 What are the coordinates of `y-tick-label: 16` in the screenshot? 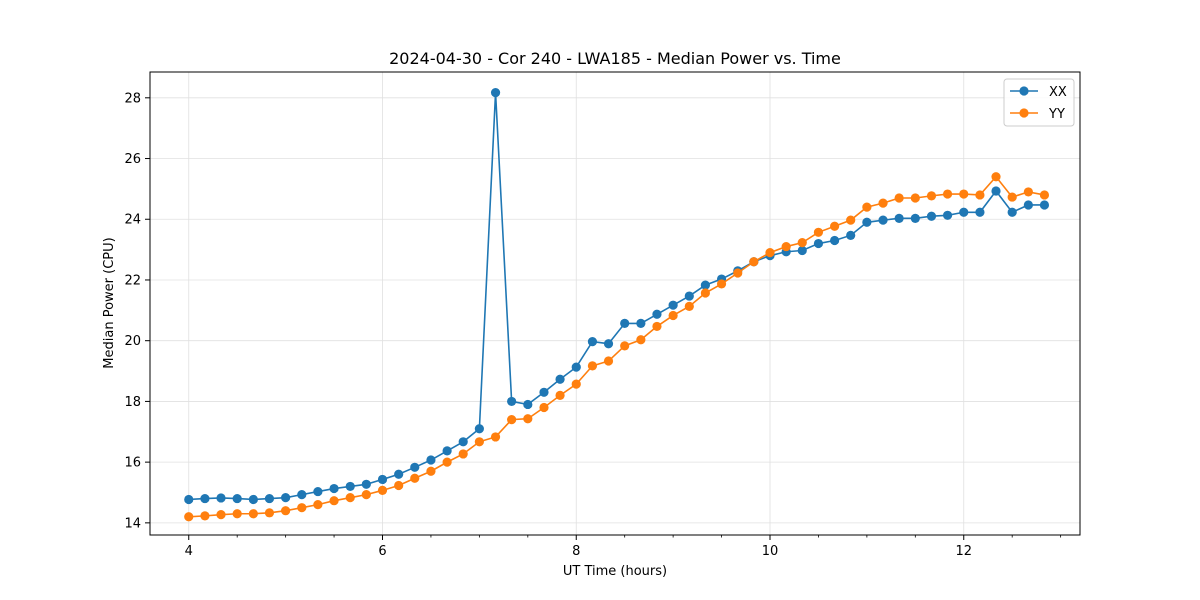 It's located at (132, 463).